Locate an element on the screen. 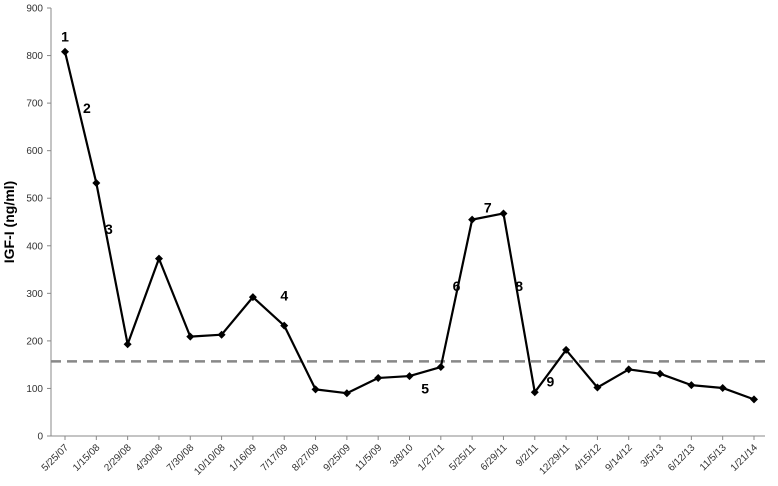 The height and width of the screenshot is (486, 778). y-tick-label: 800 is located at coordinates (34, 56).